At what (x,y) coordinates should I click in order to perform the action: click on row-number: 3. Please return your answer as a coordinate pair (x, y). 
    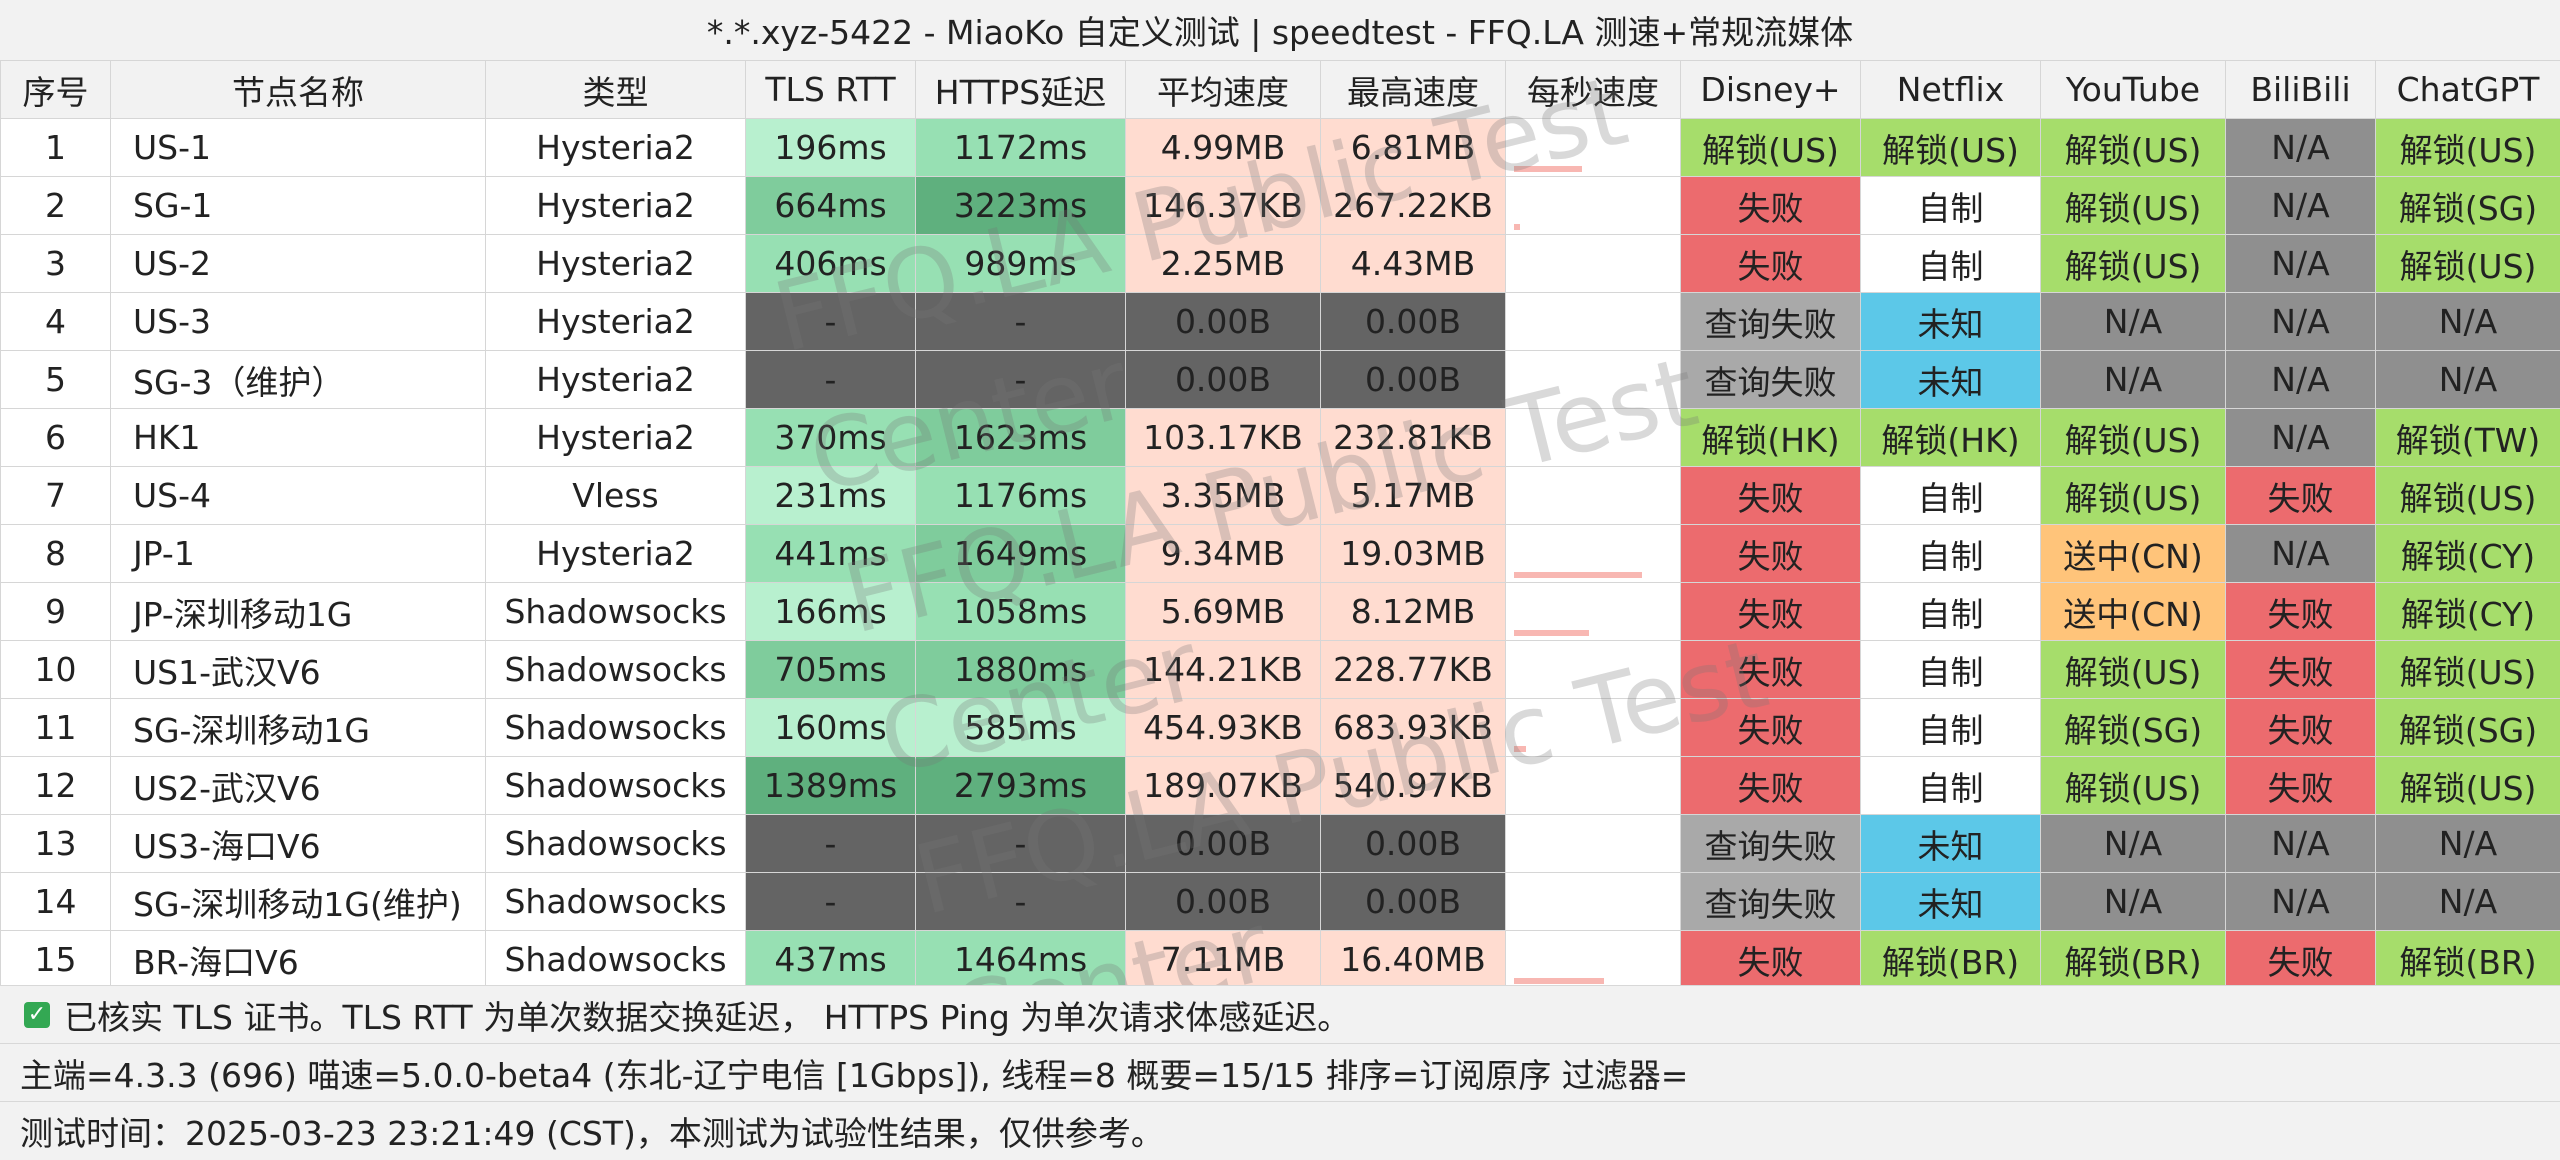
    Looking at the image, I should click on (56, 264).